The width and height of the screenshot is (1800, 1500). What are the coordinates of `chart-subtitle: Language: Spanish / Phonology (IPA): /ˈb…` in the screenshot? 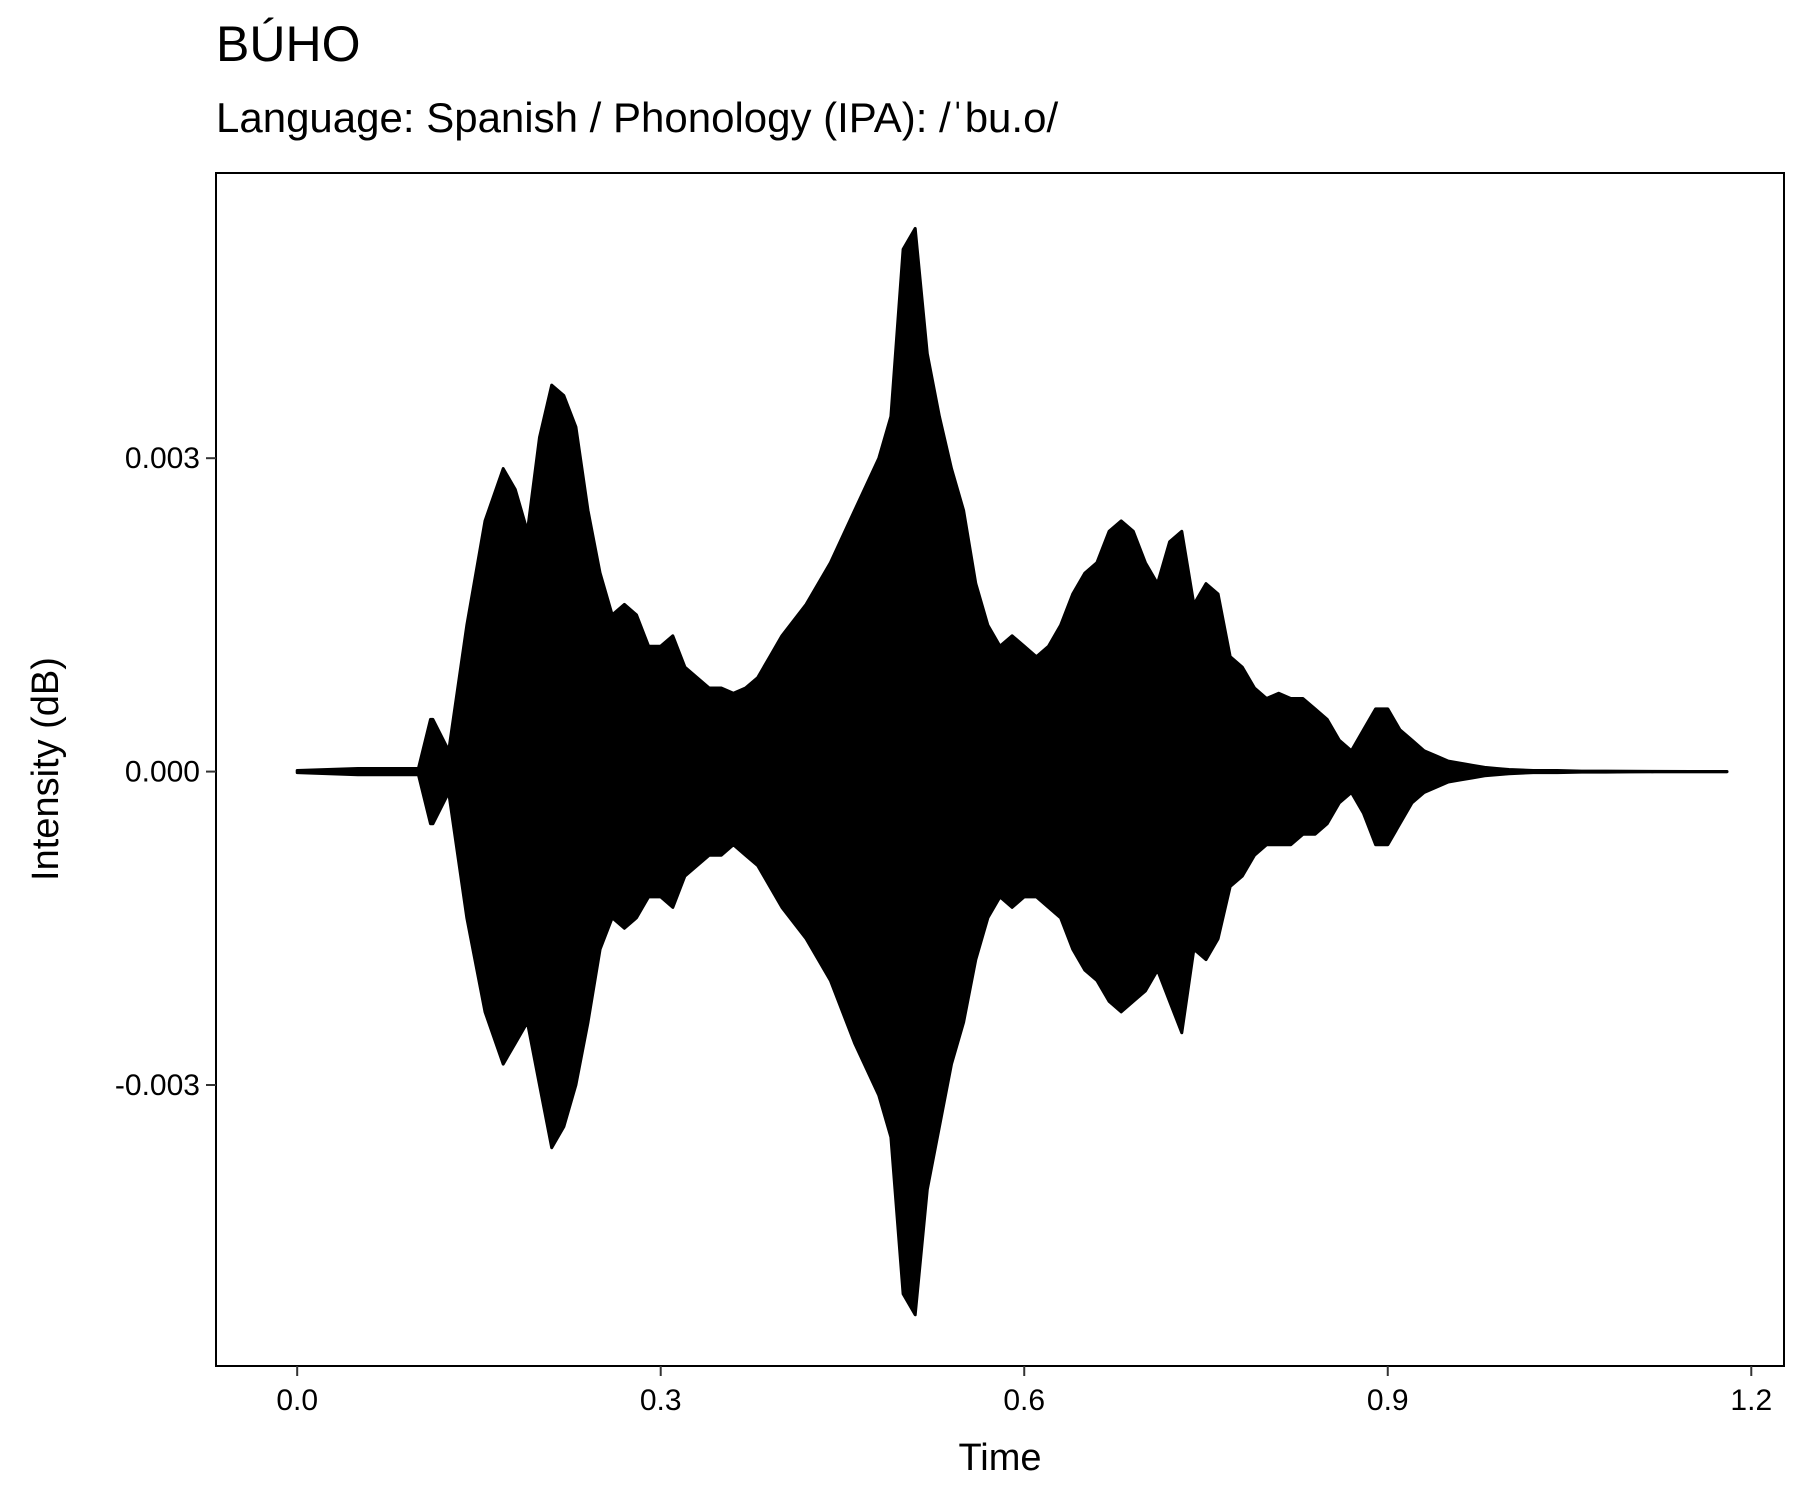 It's located at (637, 117).